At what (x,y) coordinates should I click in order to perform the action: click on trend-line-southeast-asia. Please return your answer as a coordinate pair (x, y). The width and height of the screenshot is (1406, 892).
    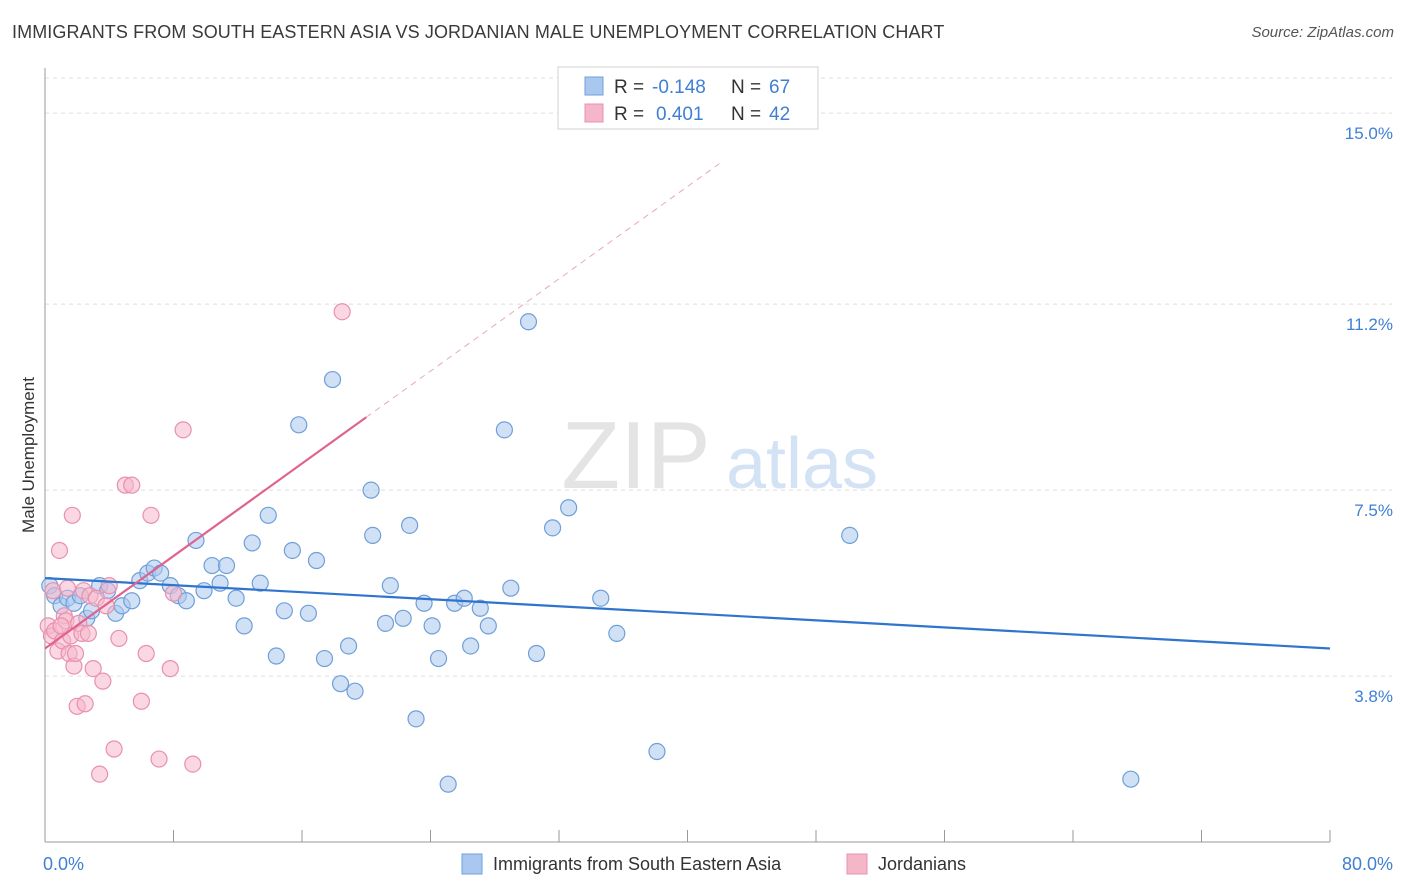
    Looking at the image, I should click on (687, 613).